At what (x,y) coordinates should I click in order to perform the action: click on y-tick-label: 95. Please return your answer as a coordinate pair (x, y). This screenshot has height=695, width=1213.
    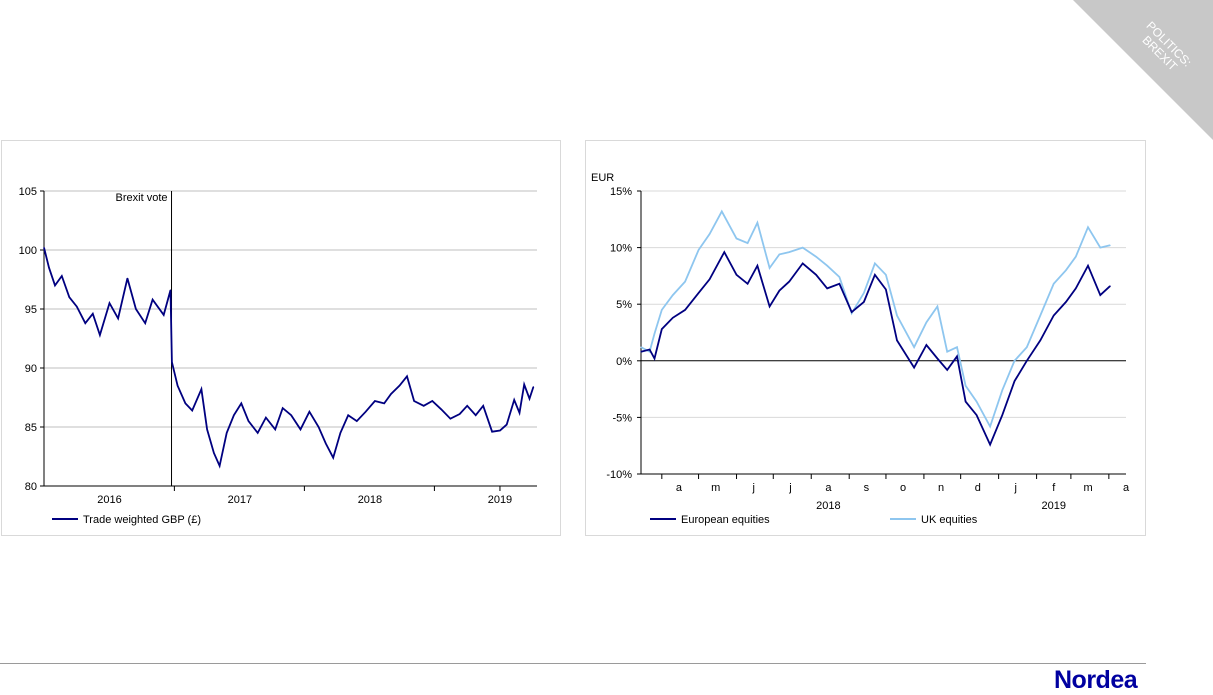
    Looking at the image, I should click on (31, 310).